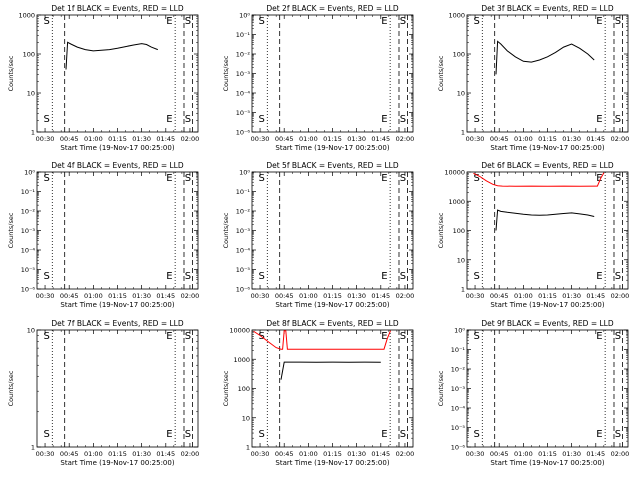 This screenshot has height=480, width=640. What do you see at coordinates (458, 350) in the screenshot?
I see `y-tick-label: 10⁻¹` at bounding box center [458, 350].